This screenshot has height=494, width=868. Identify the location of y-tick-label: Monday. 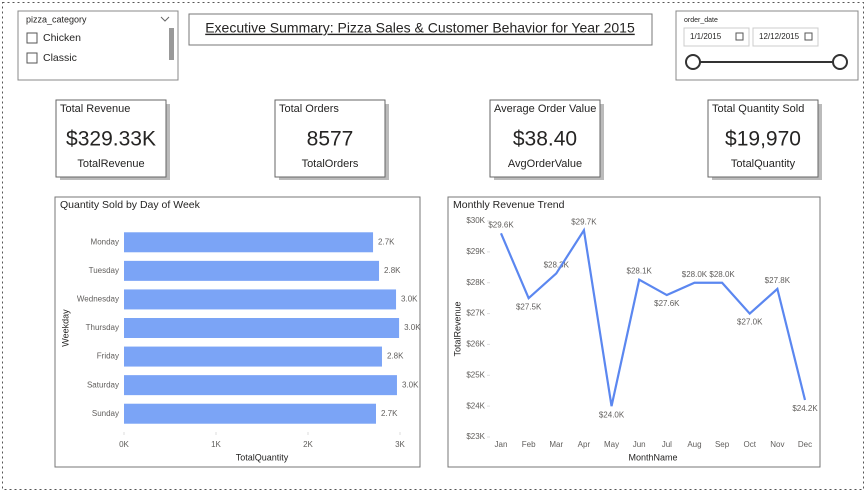
(105, 241).